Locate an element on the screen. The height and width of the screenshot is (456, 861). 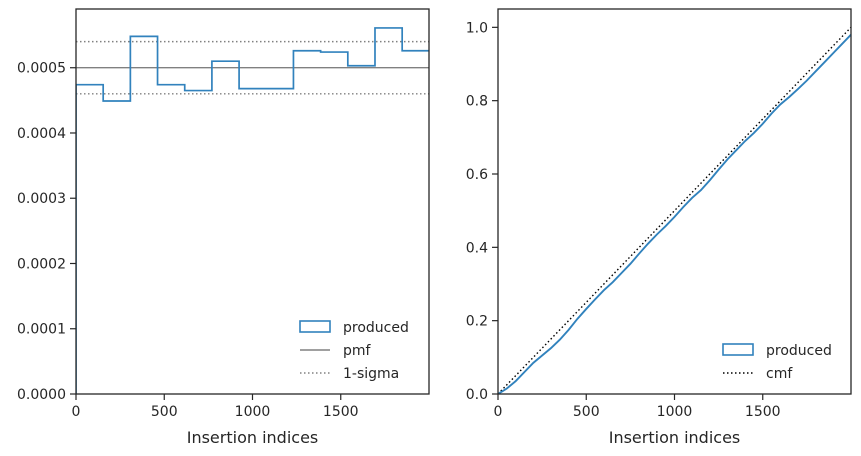
y-tick-label: 0.0002 is located at coordinates (41, 264).